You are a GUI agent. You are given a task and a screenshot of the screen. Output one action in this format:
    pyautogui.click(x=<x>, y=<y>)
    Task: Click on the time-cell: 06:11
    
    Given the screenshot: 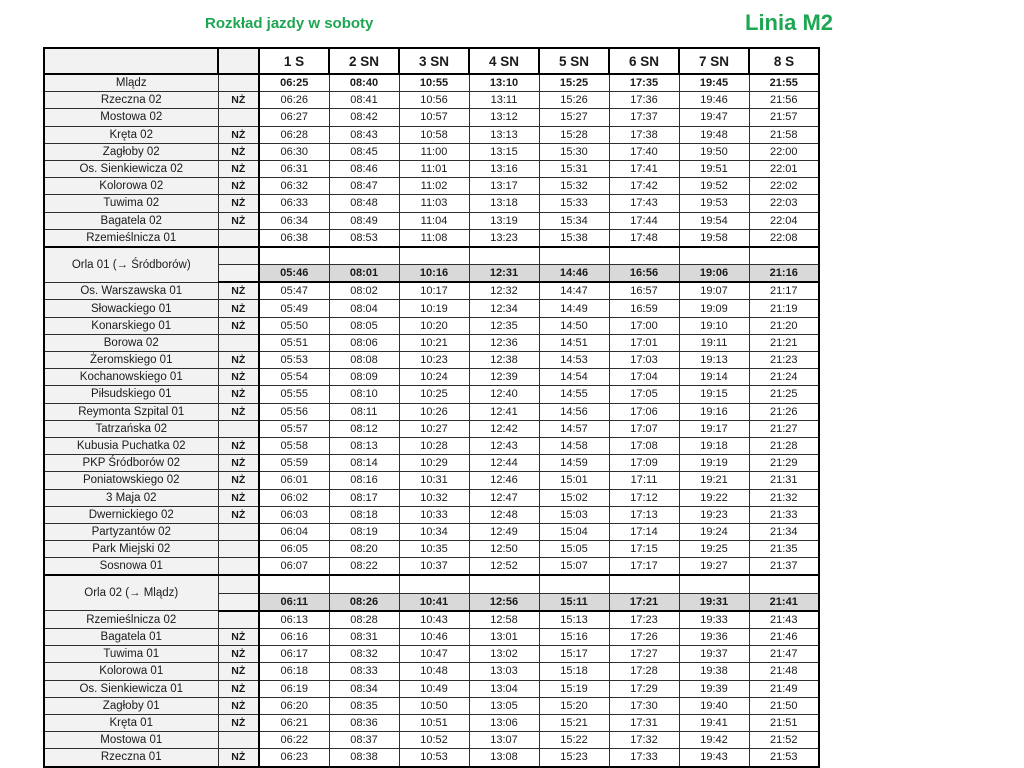 What is the action you would take?
    pyautogui.click(x=294, y=602)
    